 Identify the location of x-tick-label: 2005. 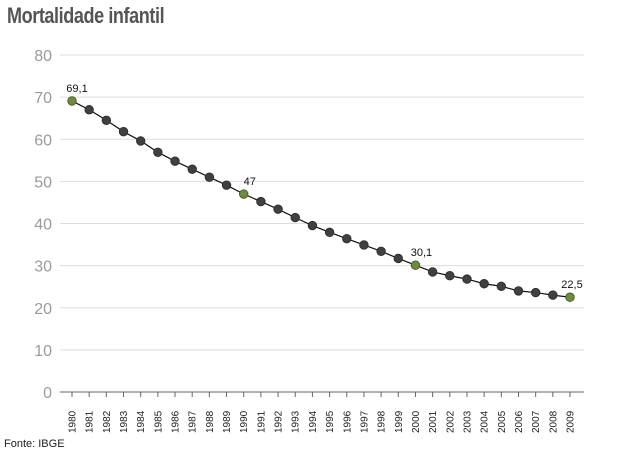
(502, 421).